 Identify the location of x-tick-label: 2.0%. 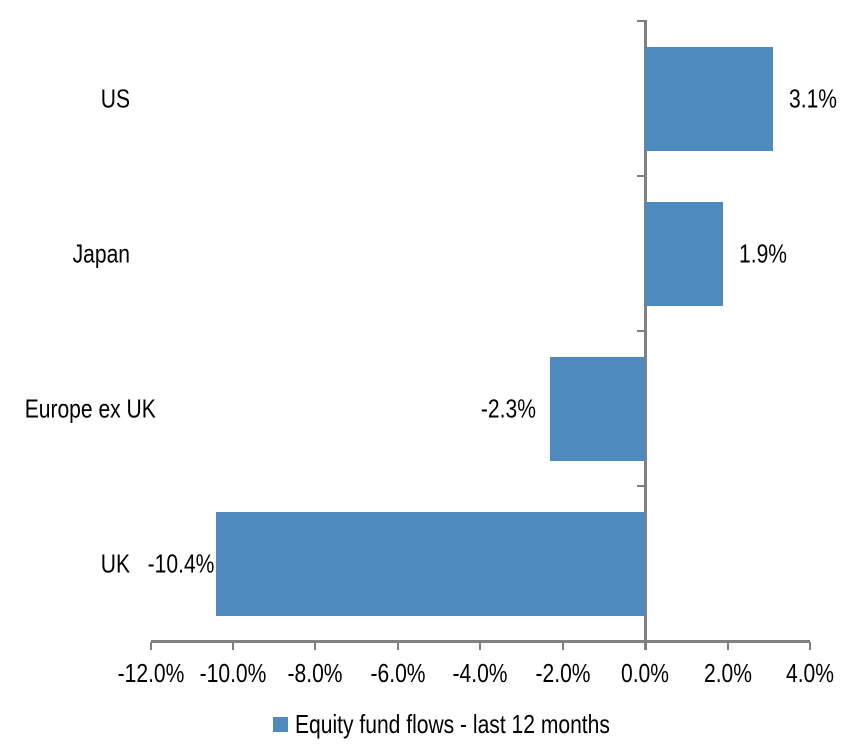
(727, 673).